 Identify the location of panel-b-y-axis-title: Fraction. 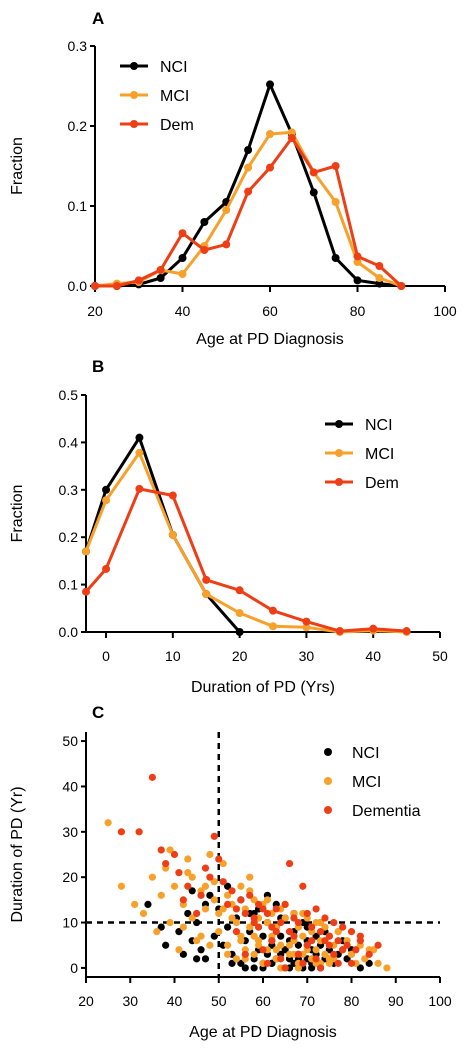
(17, 514).